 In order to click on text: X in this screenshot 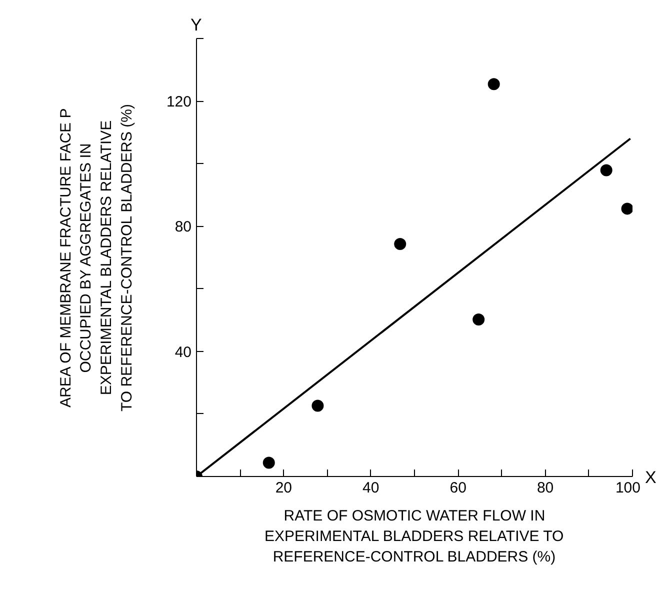, I will do `click(650, 478)`.